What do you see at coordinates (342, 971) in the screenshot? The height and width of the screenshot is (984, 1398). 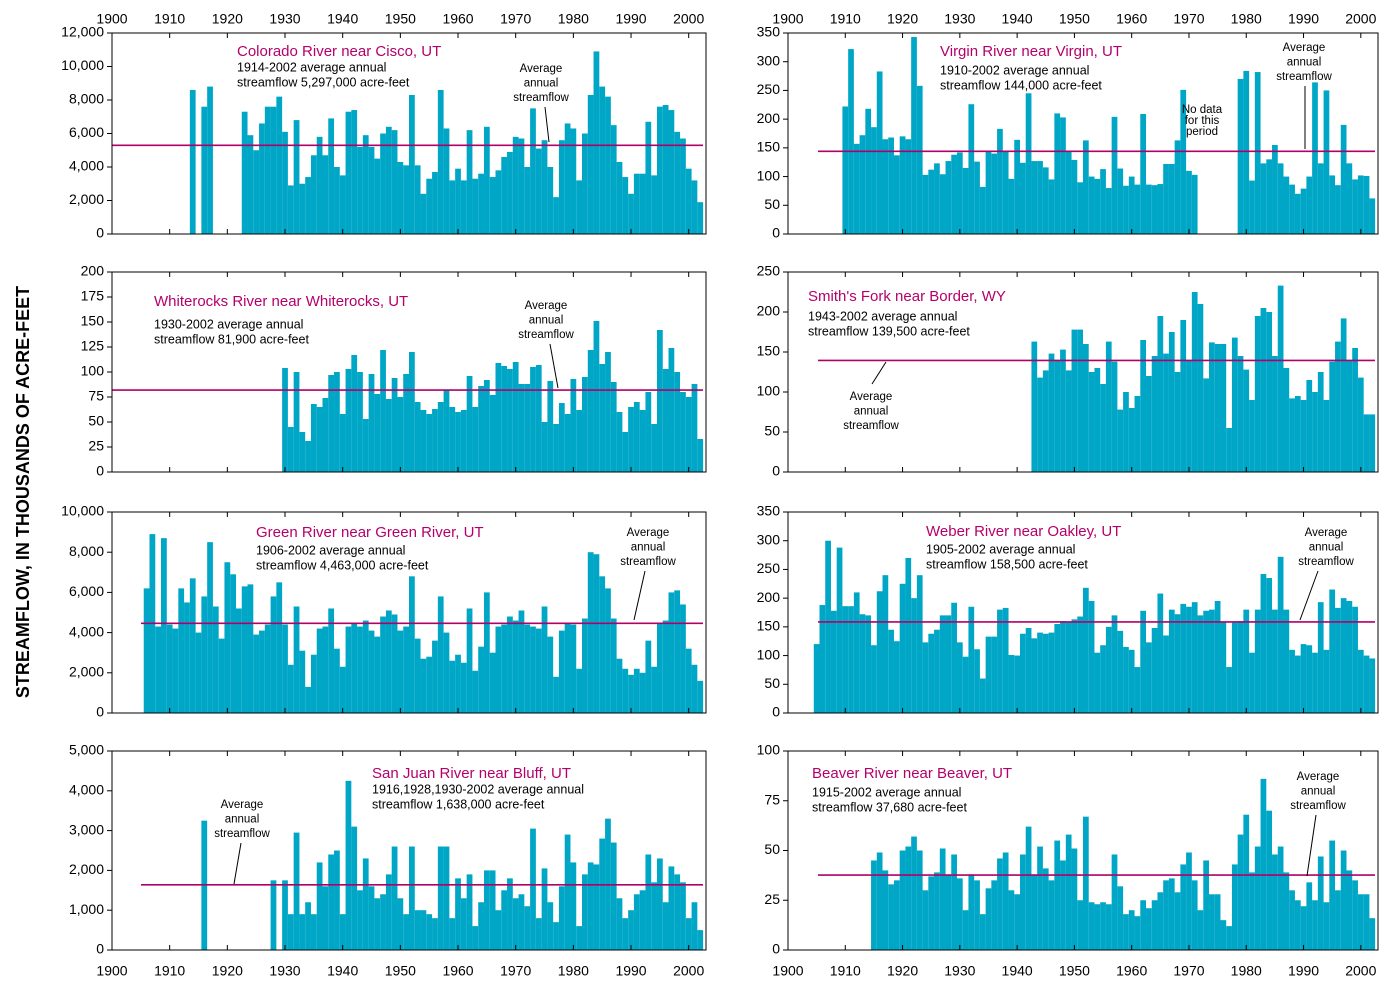 I see `x-tick-label: 1940` at bounding box center [342, 971].